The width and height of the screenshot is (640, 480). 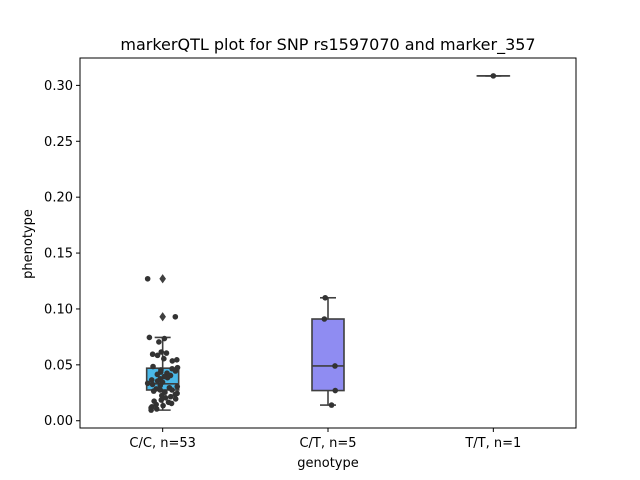 What do you see at coordinates (327, 443) in the screenshot?
I see `x-tick-label: C/T, n=5` at bounding box center [327, 443].